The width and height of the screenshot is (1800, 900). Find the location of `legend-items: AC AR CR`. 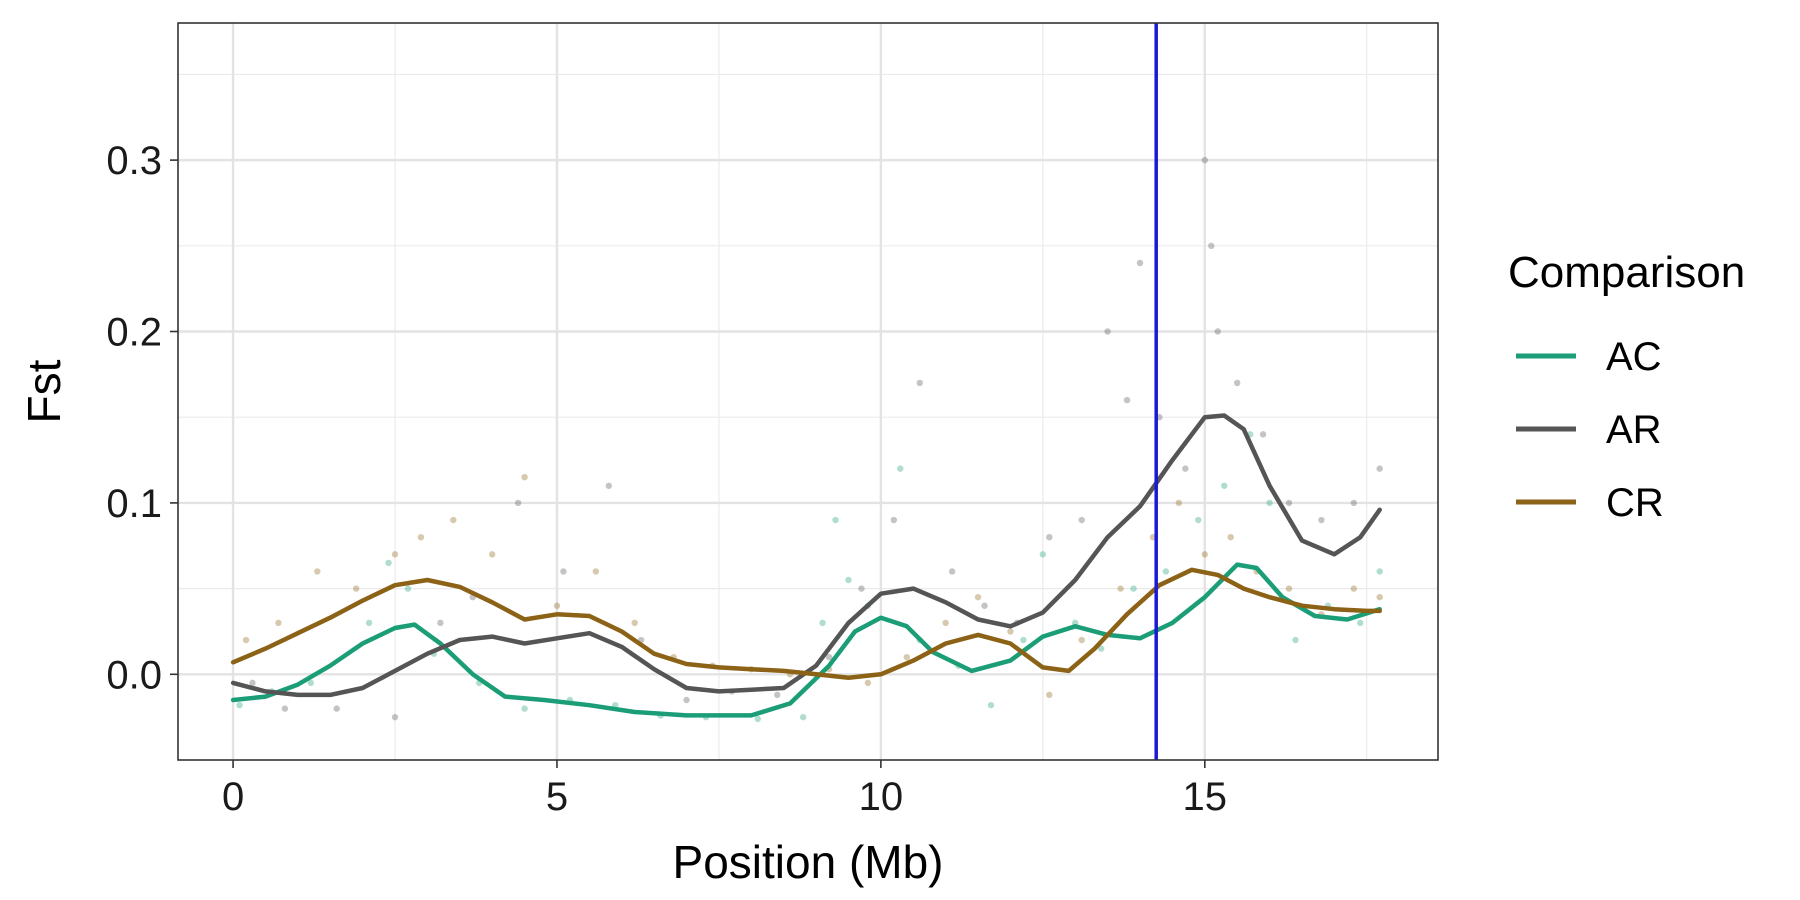

legend-items: AC AR CR is located at coordinates (1590, 430).